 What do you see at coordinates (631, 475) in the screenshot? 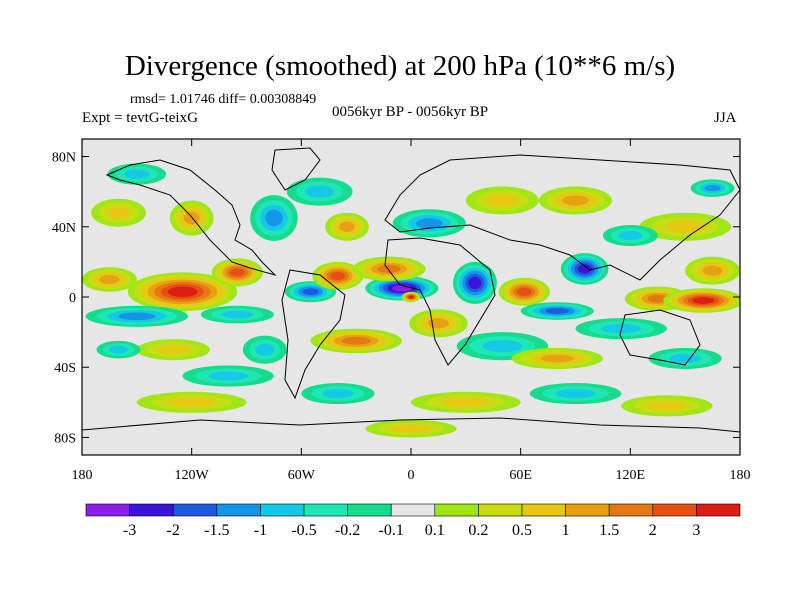
I see `x-tick-label: 120E` at bounding box center [631, 475].